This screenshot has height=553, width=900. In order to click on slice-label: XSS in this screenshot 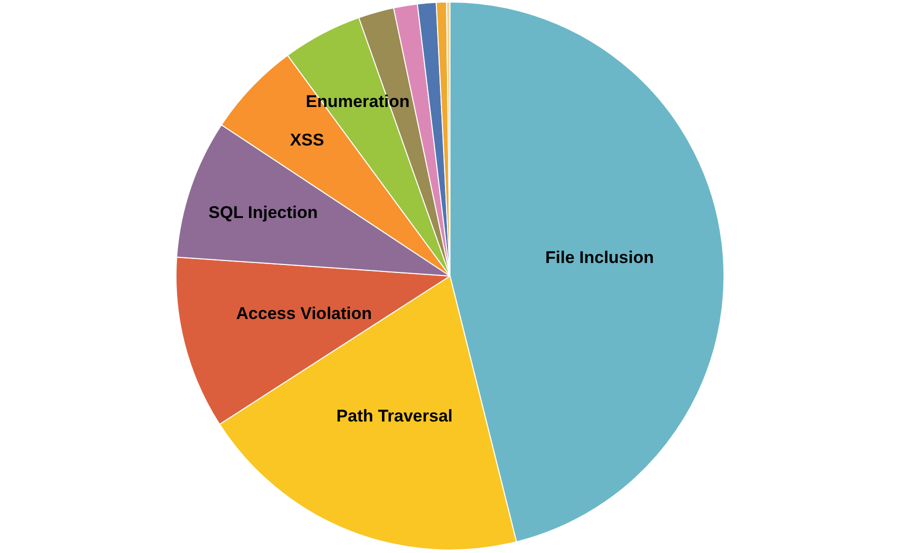, I will do `click(307, 140)`.